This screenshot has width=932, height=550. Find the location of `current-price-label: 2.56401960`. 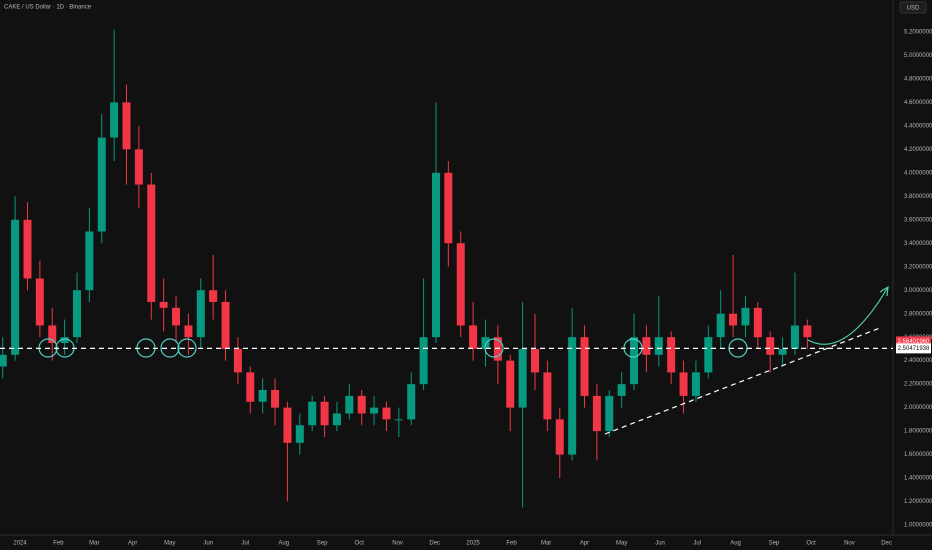

current-price-label: 2.56401960 is located at coordinates (914, 342).